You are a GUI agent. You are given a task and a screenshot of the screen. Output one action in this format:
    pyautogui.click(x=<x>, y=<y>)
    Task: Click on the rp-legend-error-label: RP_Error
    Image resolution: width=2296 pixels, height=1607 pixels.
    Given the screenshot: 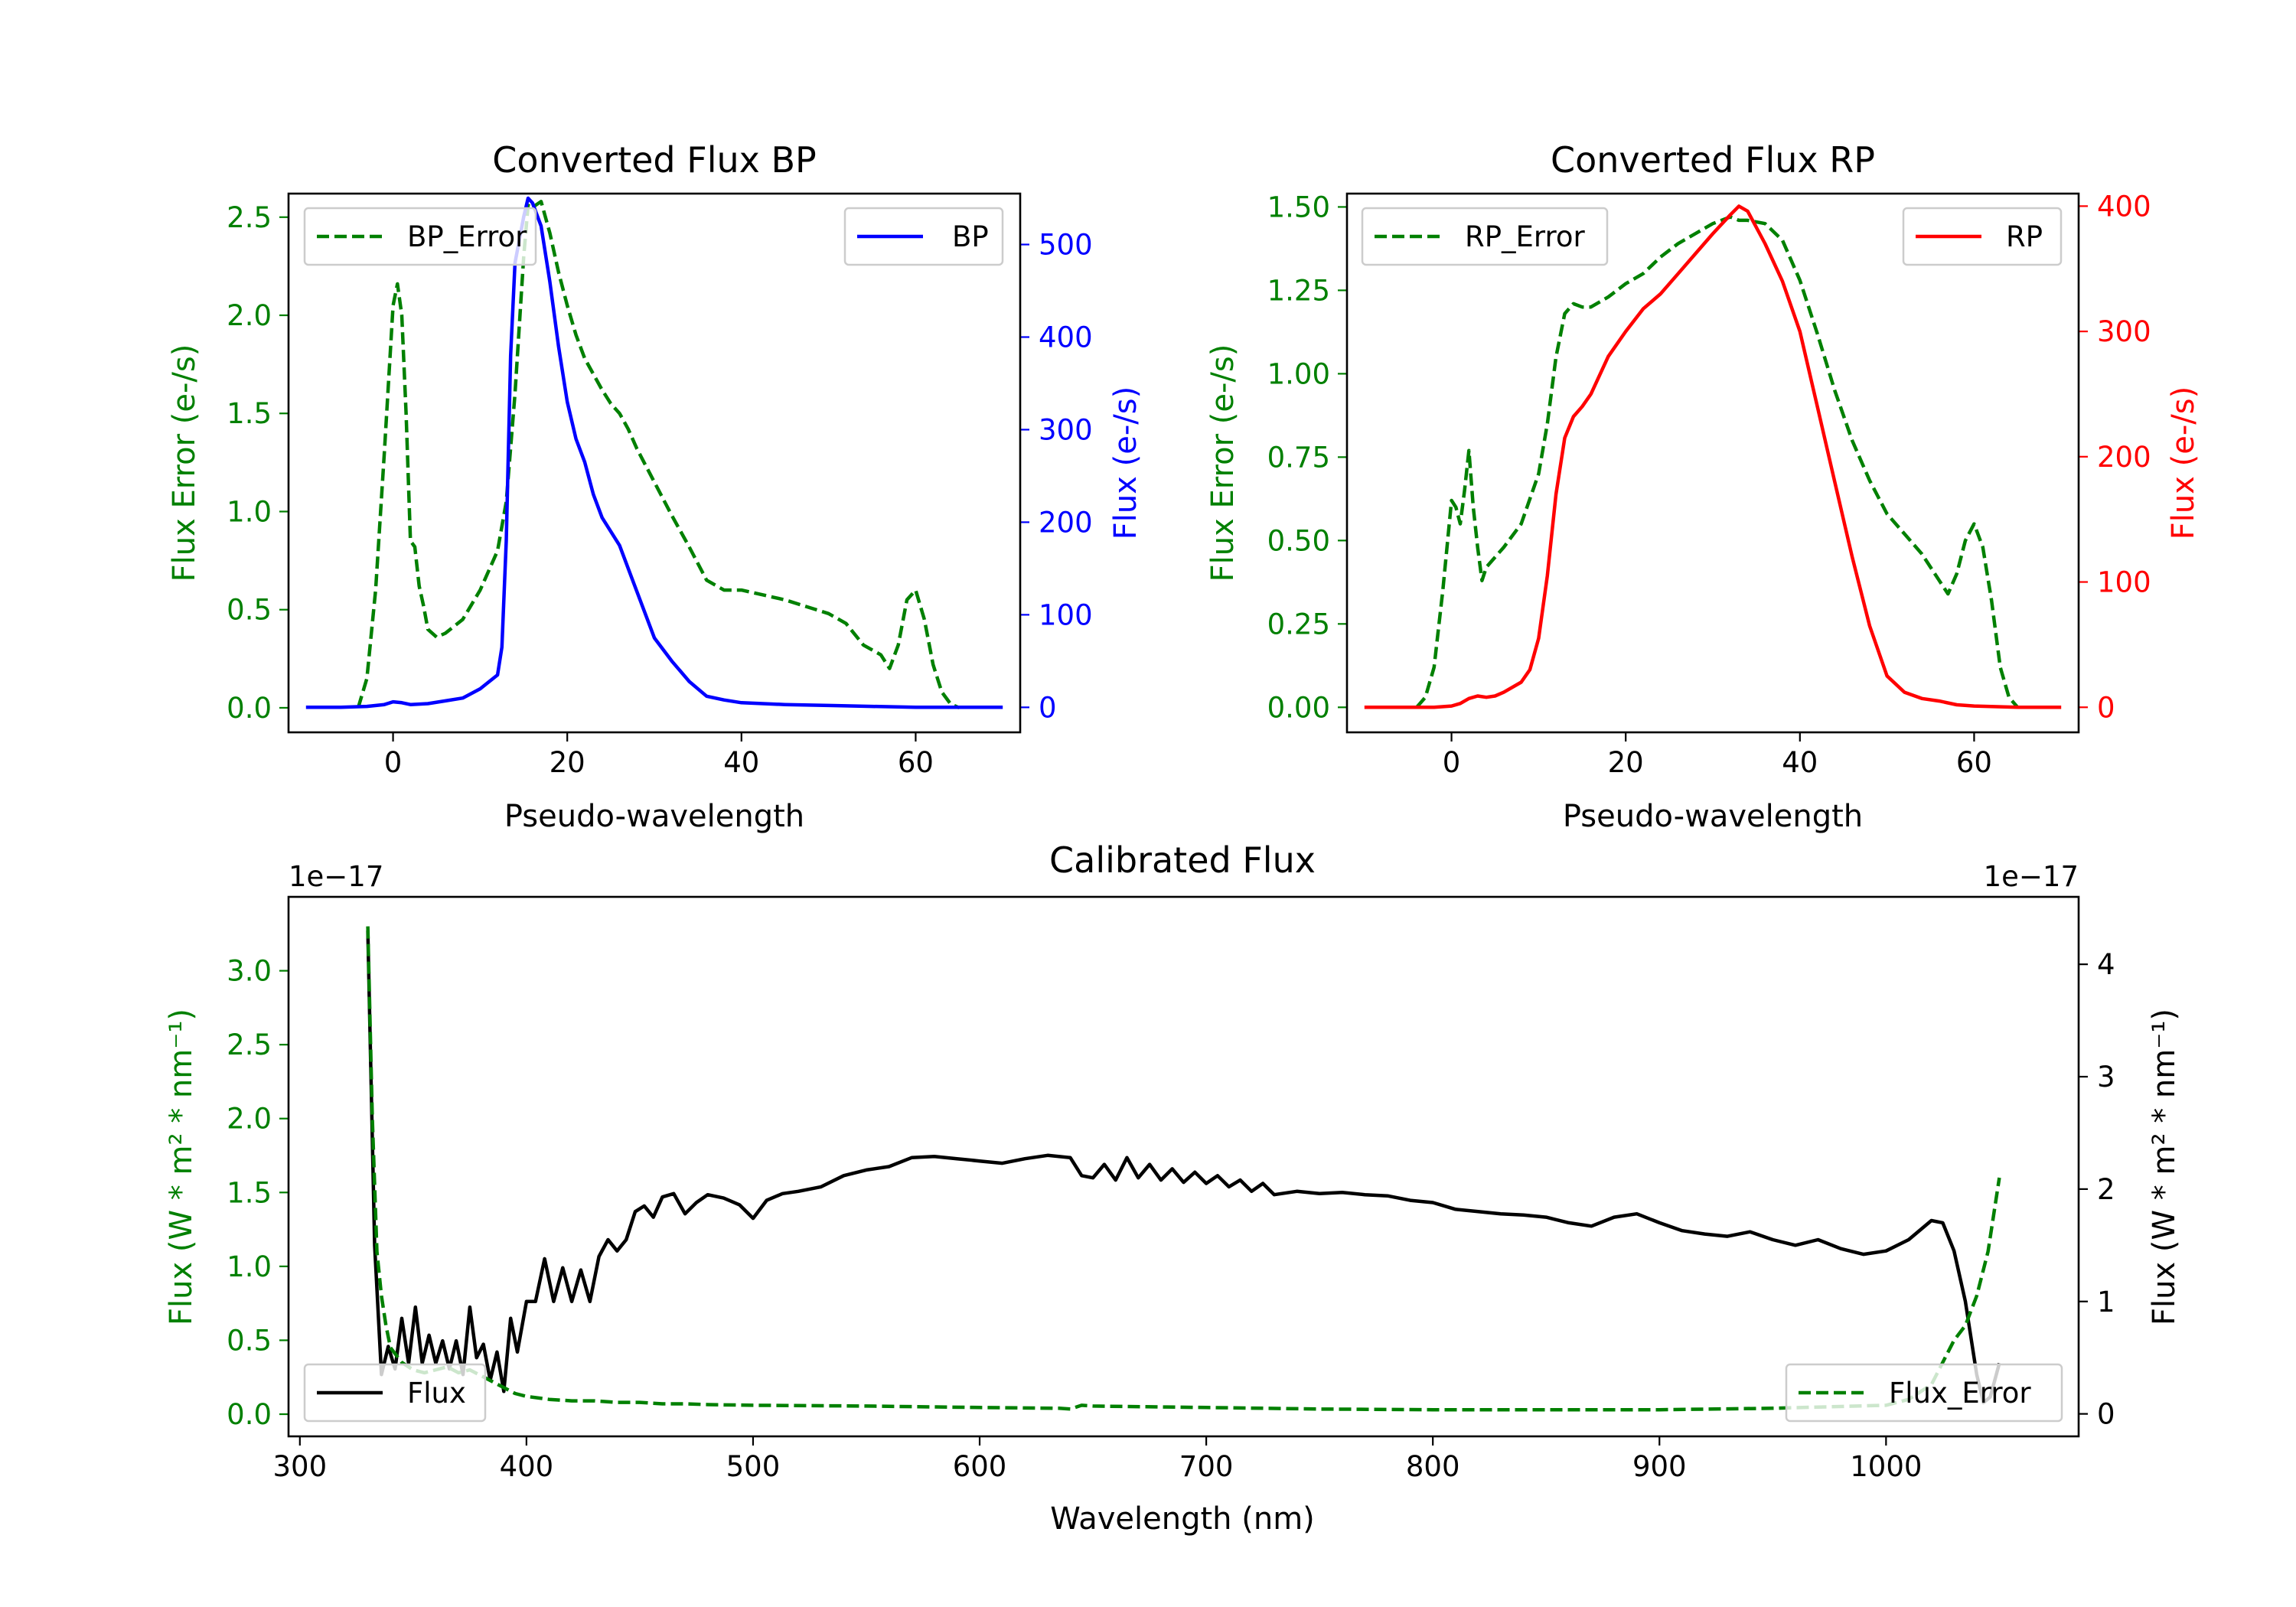 What is the action you would take?
    pyautogui.click(x=1525, y=237)
    